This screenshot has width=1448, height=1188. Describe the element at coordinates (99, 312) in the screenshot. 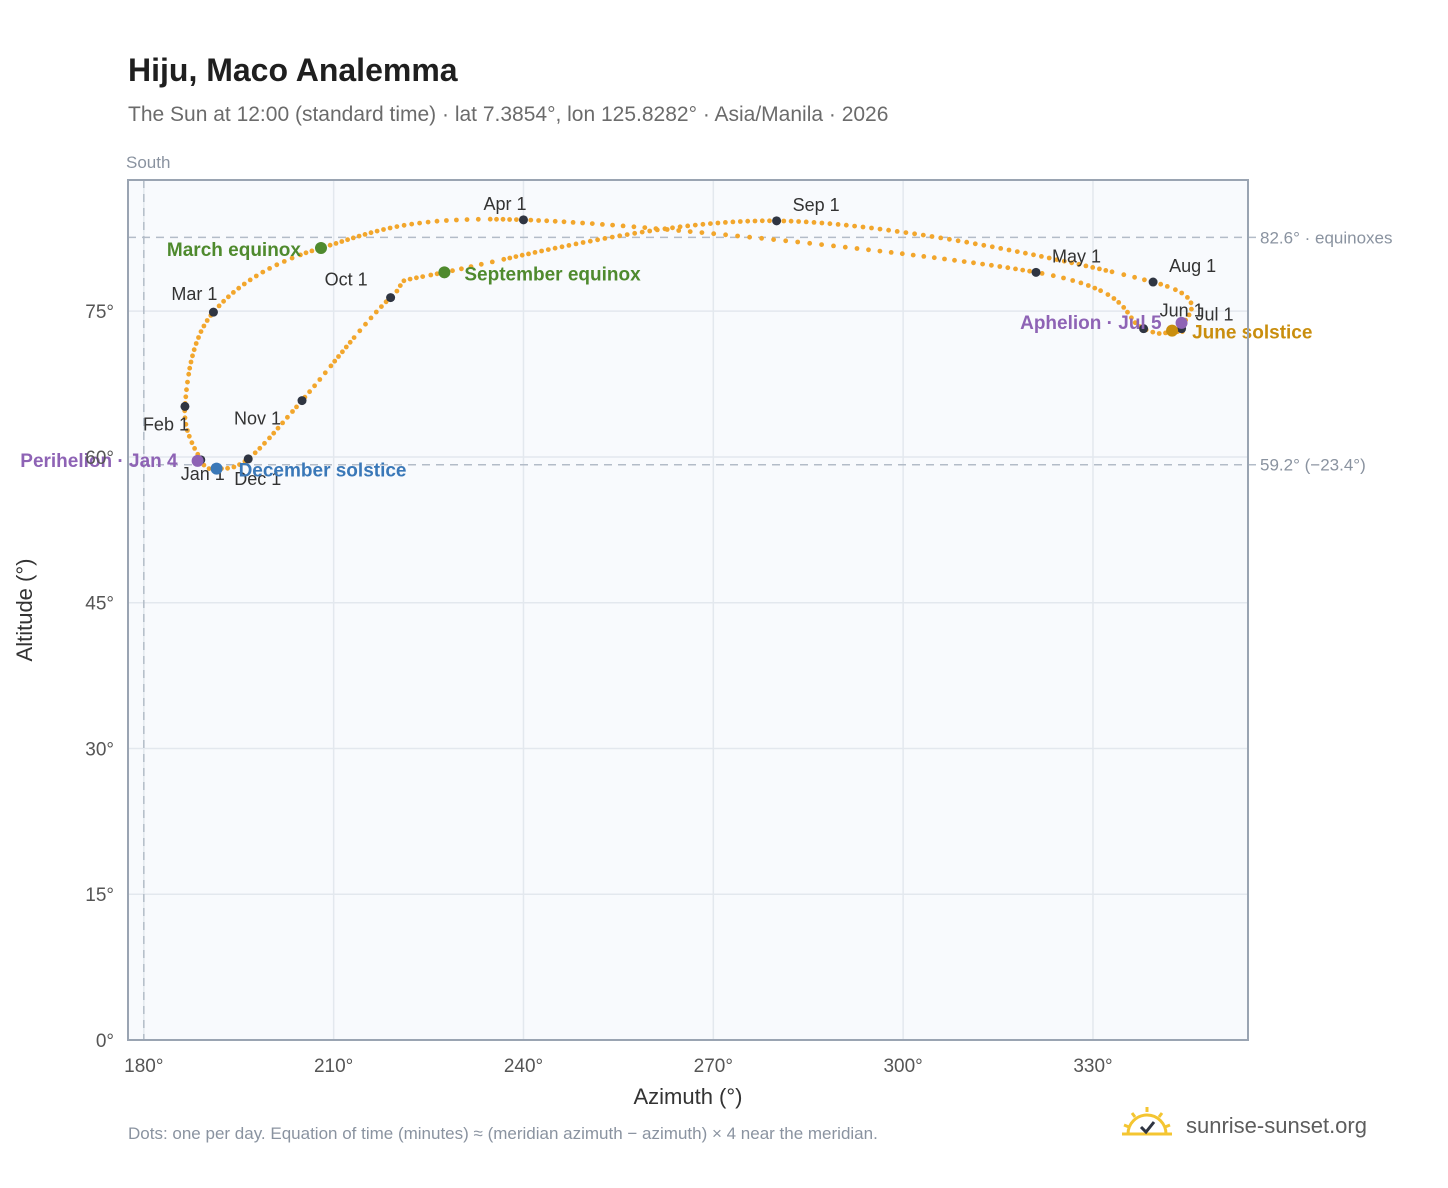

I see `y-tick-label: 75°` at that location.